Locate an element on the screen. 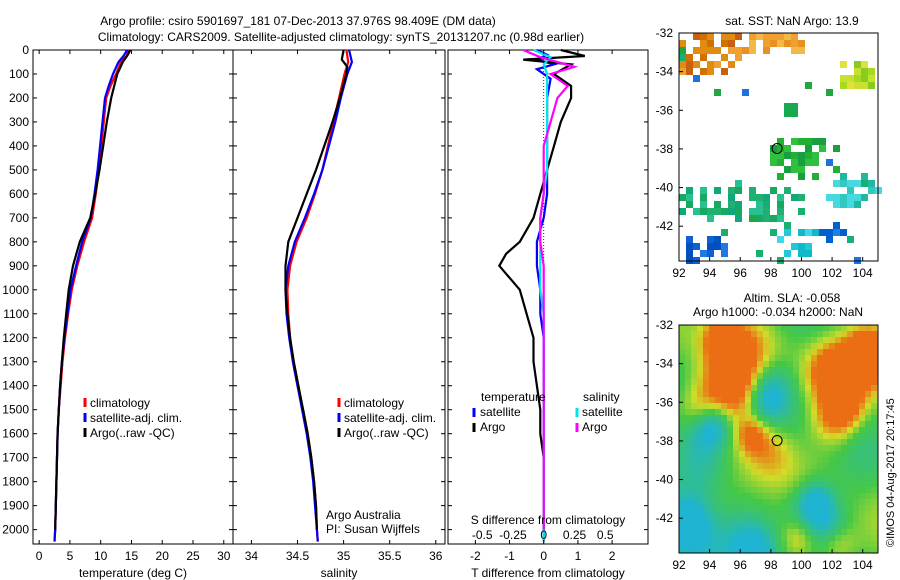  map-x-tick-label: 94 is located at coordinates (710, 273).